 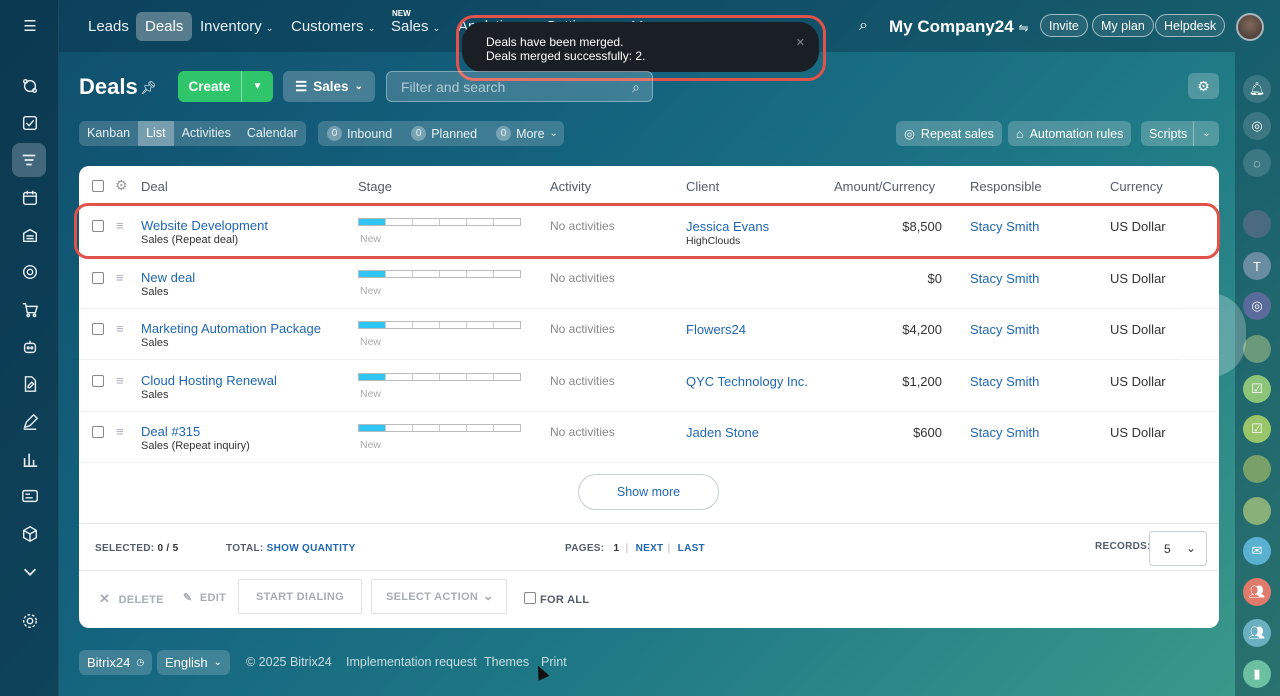 What do you see at coordinates (194, 662) in the screenshot?
I see `language-selector: English ⌄` at bounding box center [194, 662].